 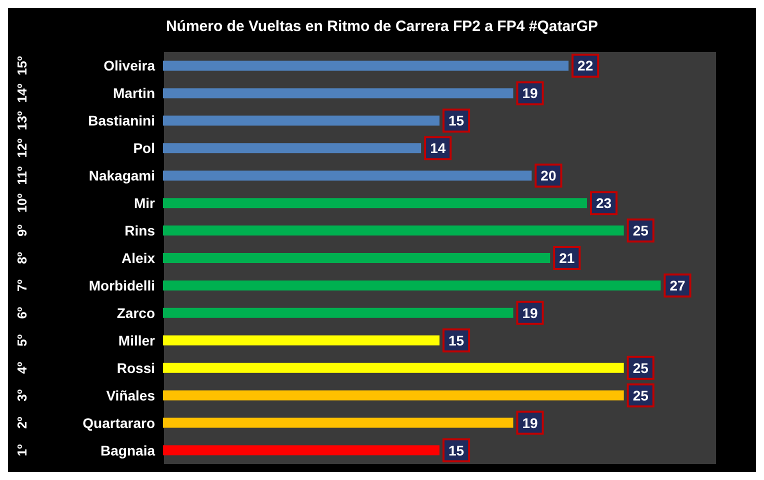 I want to click on text: 8º, so click(x=22, y=258).